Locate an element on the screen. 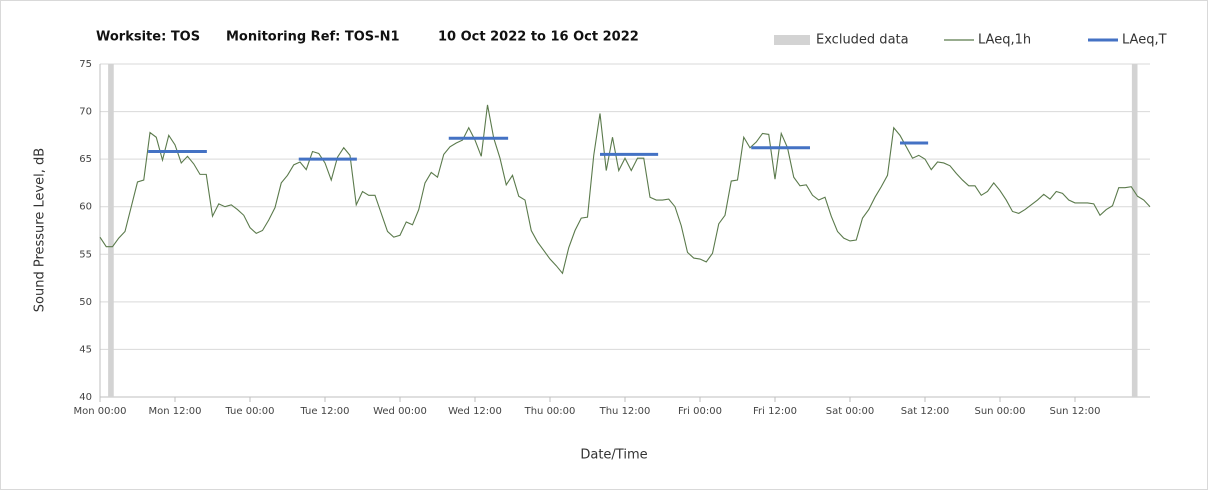 This screenshot has height=490, width=1208. y-tick-label: 70 is located at coordinates (85, 112).